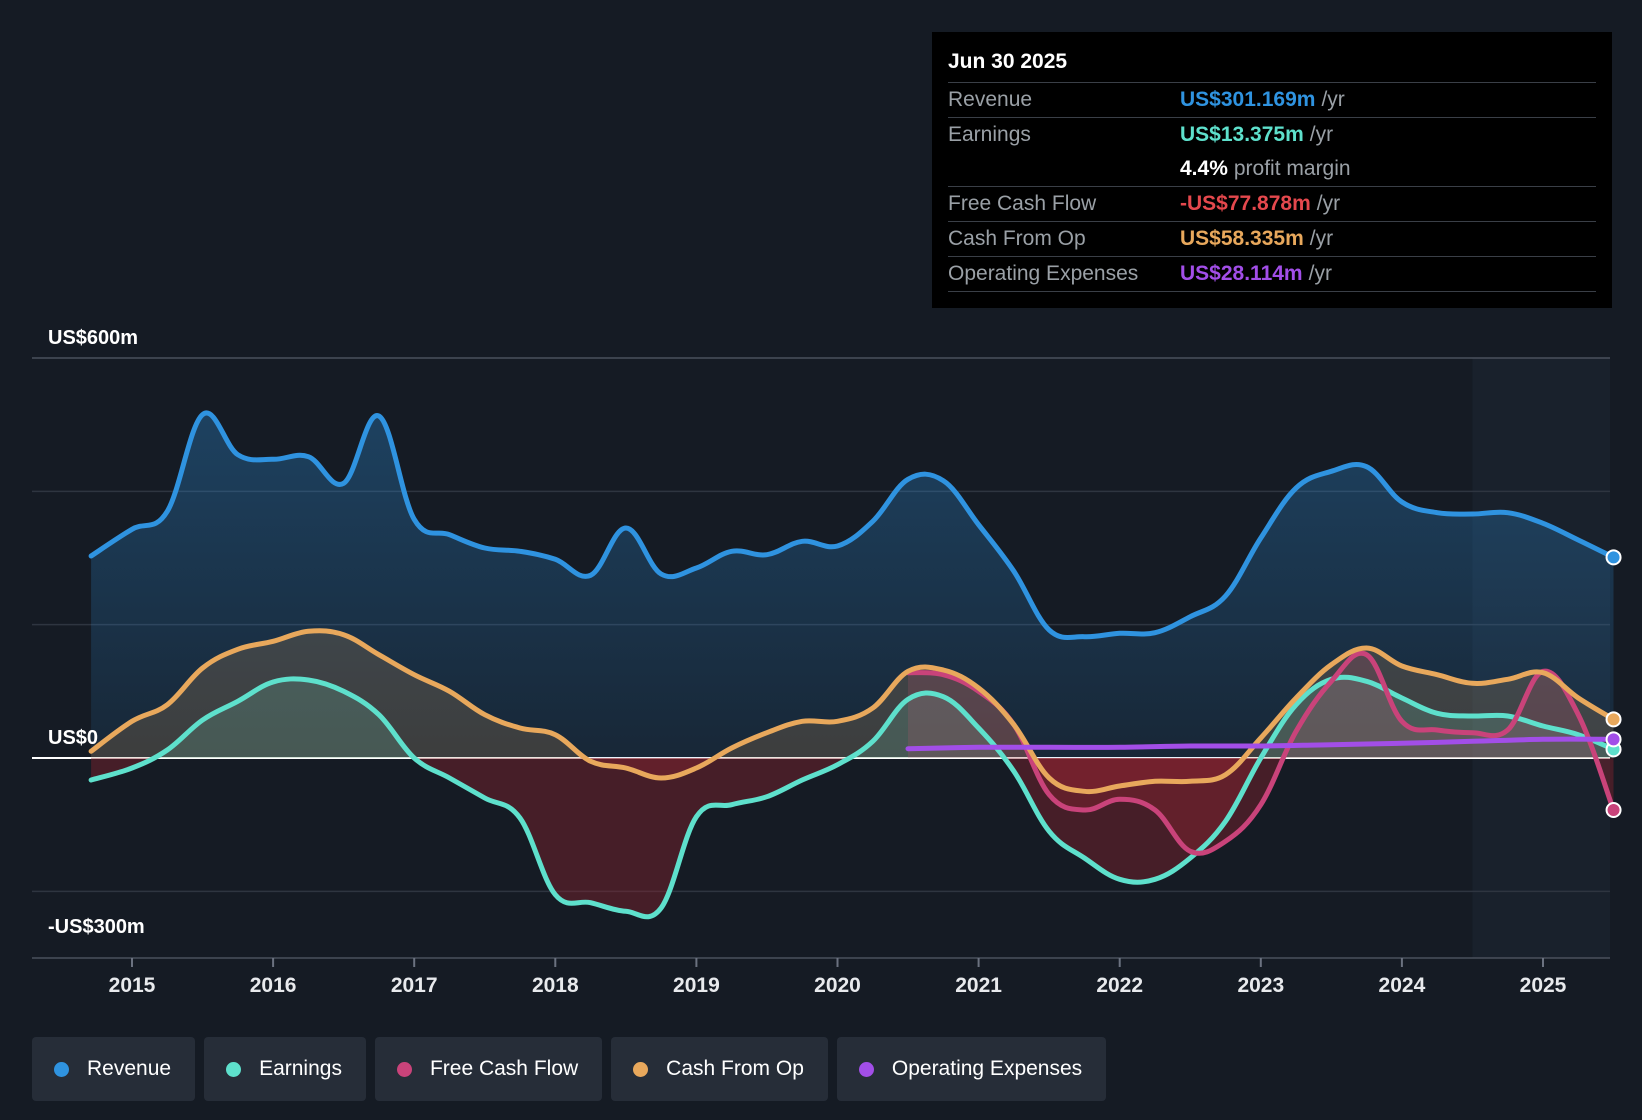 The height and width of the screenshot is (1120, 1642). I want to click on legend-label: Operating Expenses, so click(987, 1068).